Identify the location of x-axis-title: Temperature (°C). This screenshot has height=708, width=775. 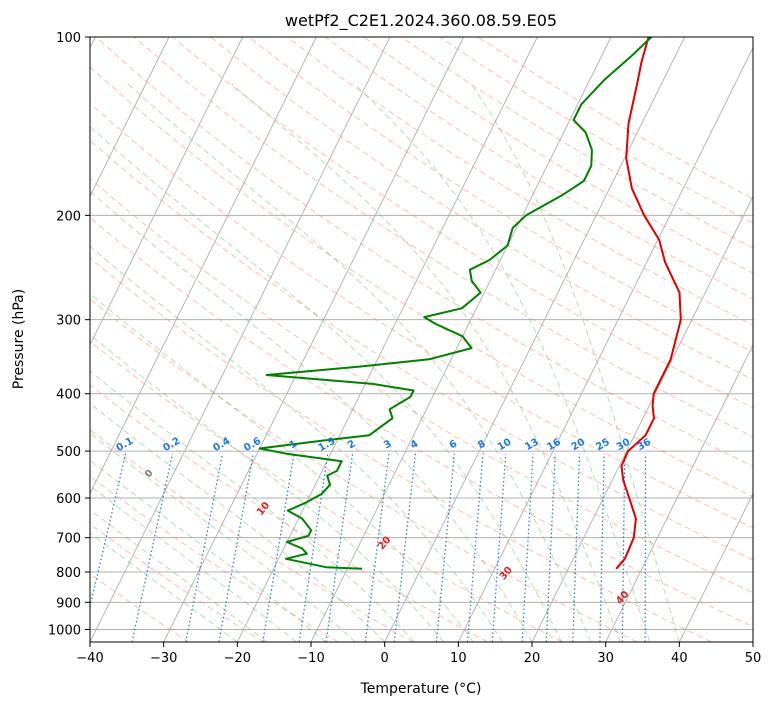
(421, 689).